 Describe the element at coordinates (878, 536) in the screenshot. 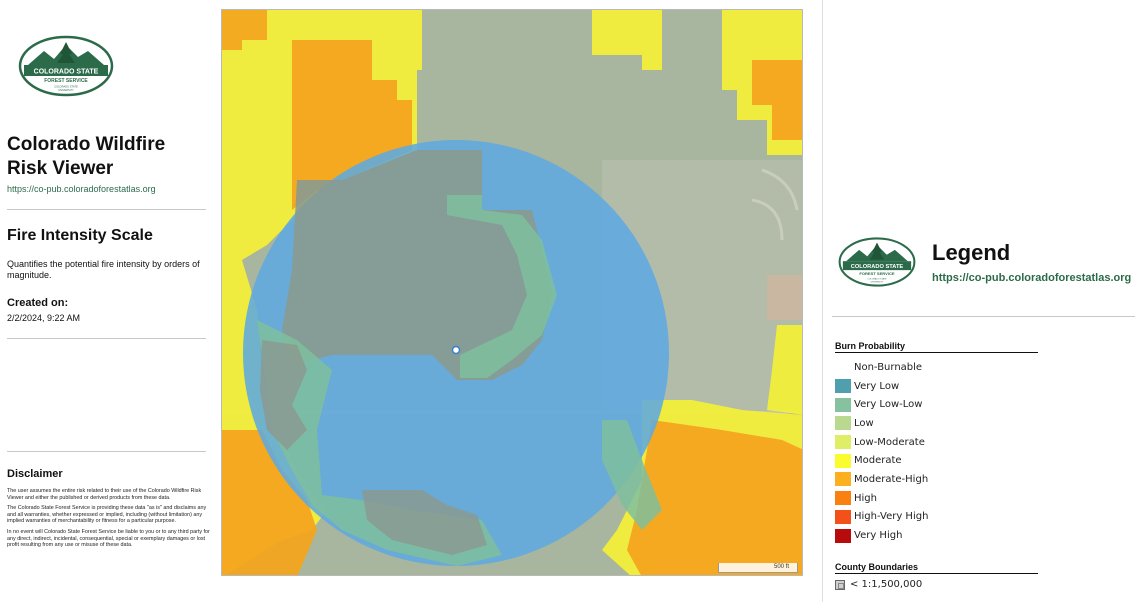

I see `legend-label: Very High` at that location.